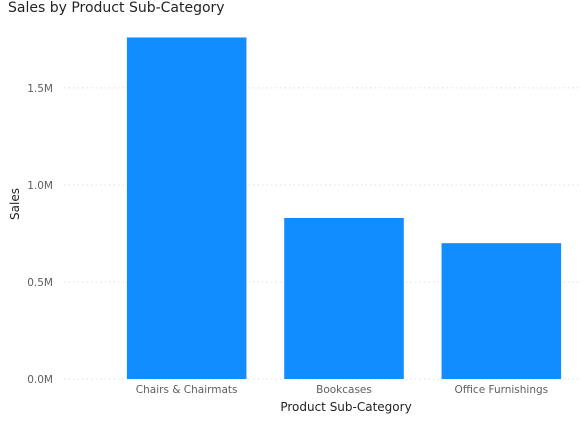  Describe the element at coordinates (15, 204) in the screenshot. I see `y-axis-title: Sales` at that location.